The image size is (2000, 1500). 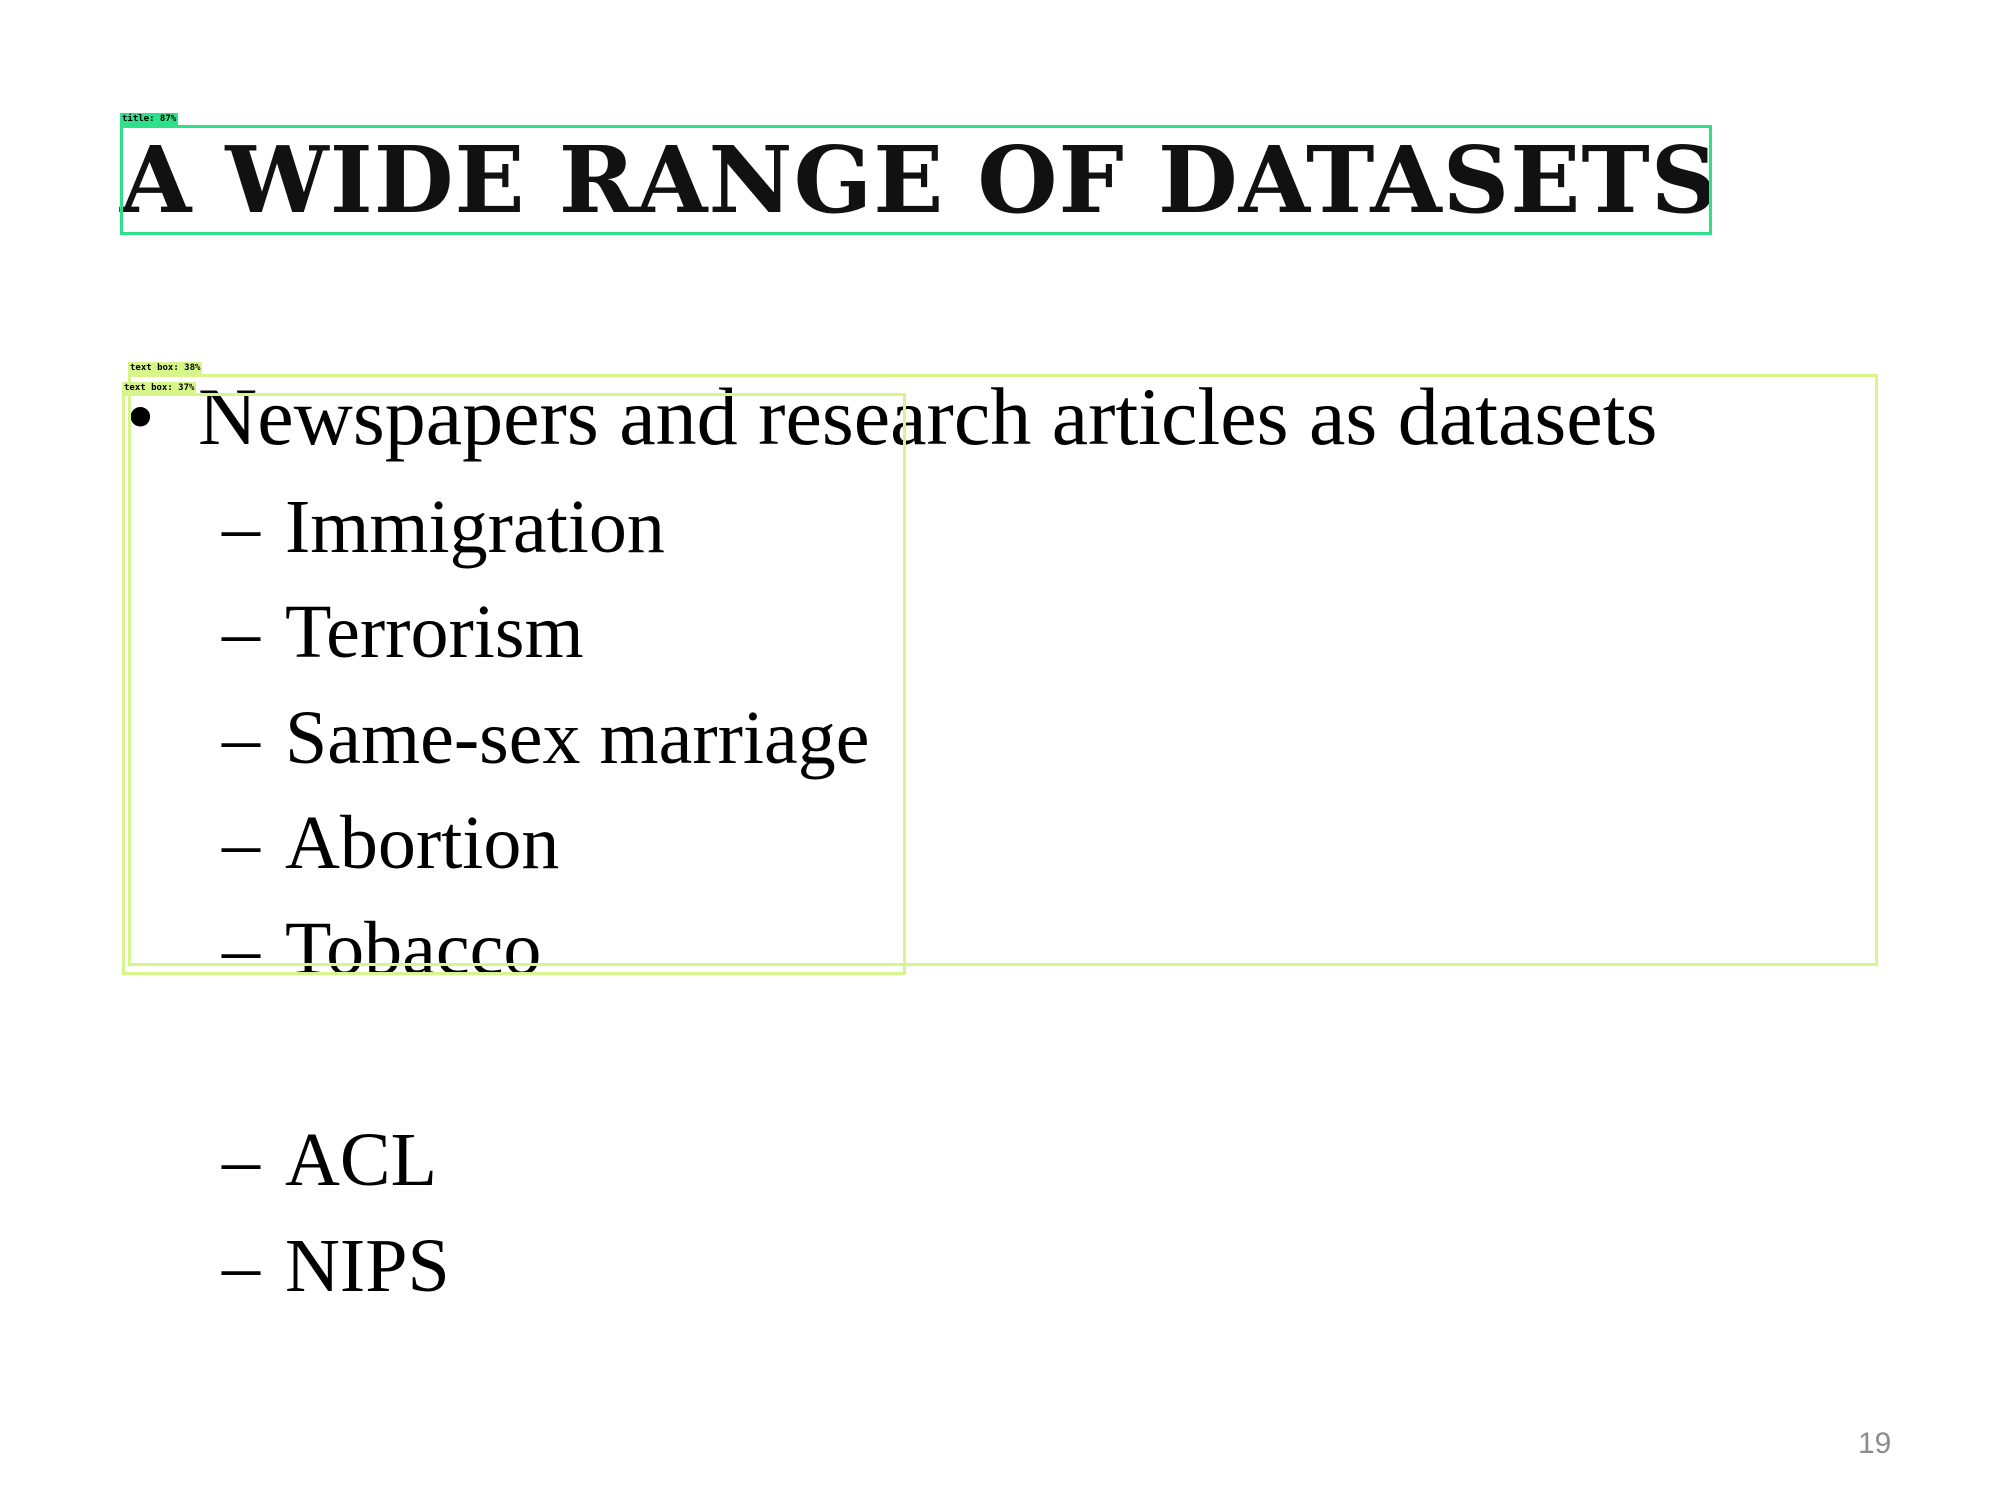 I want to click on sub-item-abortion: – Abortion, so click(x=390, y=843).